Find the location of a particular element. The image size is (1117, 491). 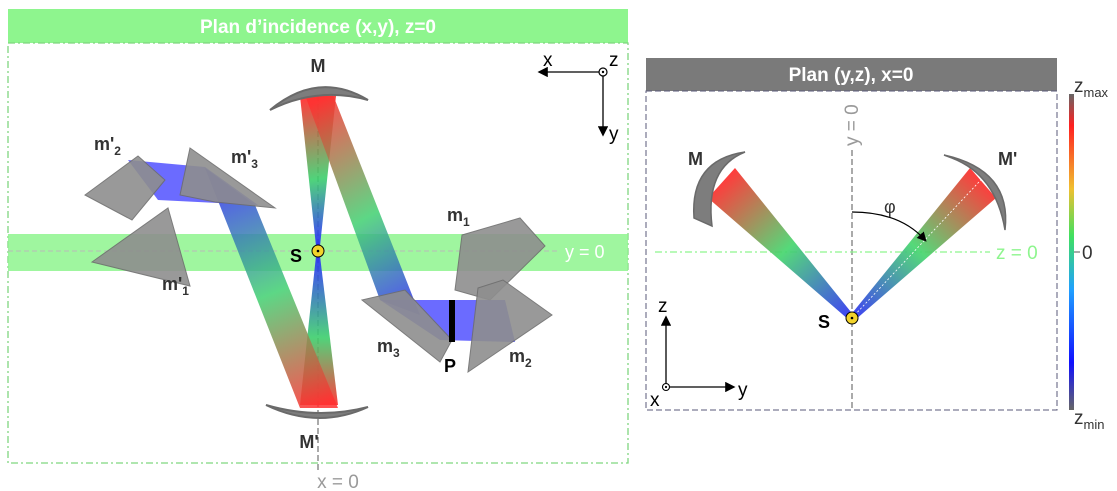

mirror-Mprime is located at coordinates (317, 411).